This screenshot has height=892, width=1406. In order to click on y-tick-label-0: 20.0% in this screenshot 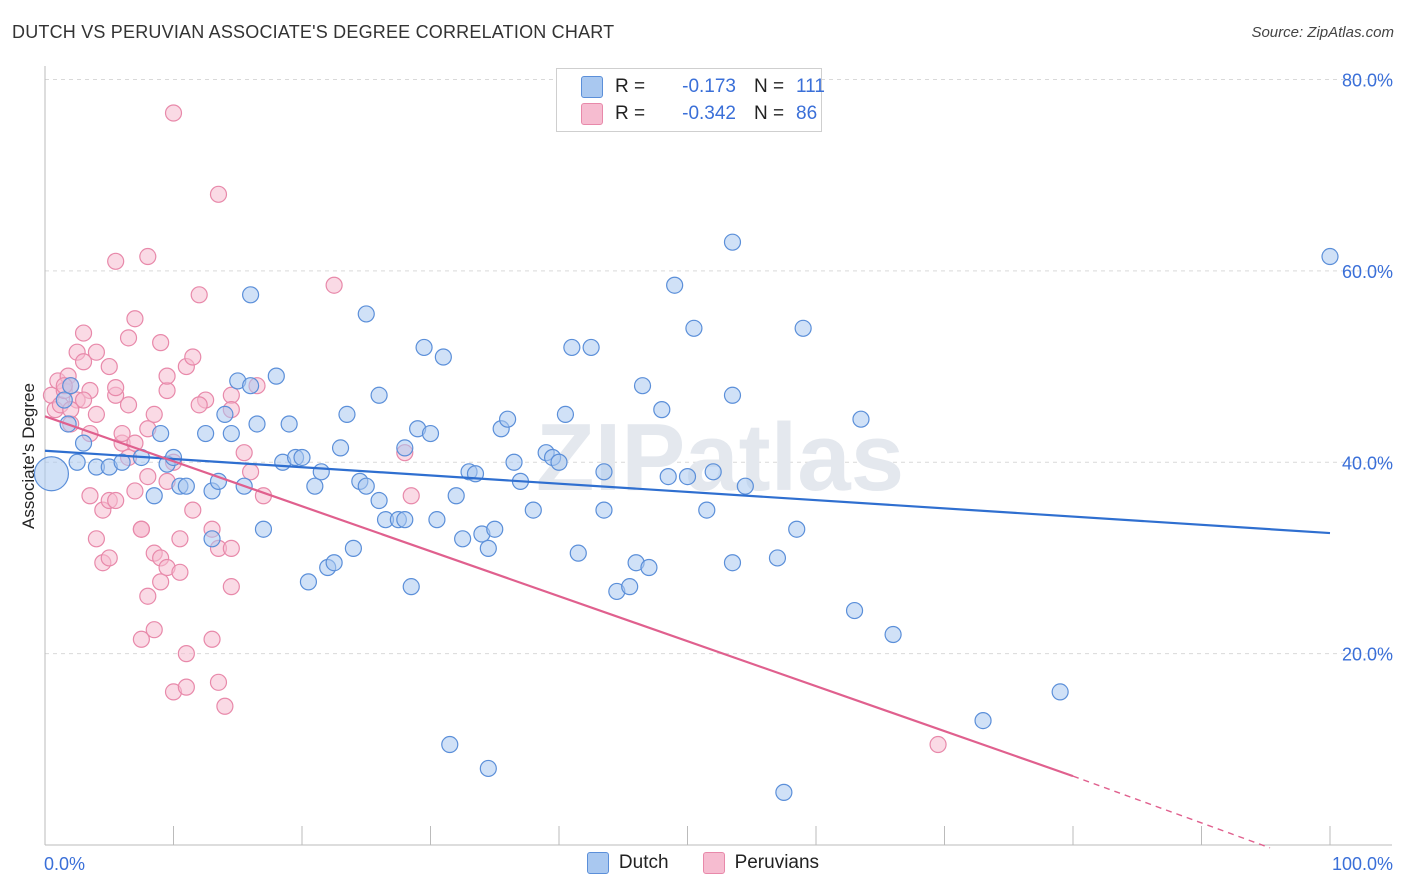, I will do `click(1367, 655)`.